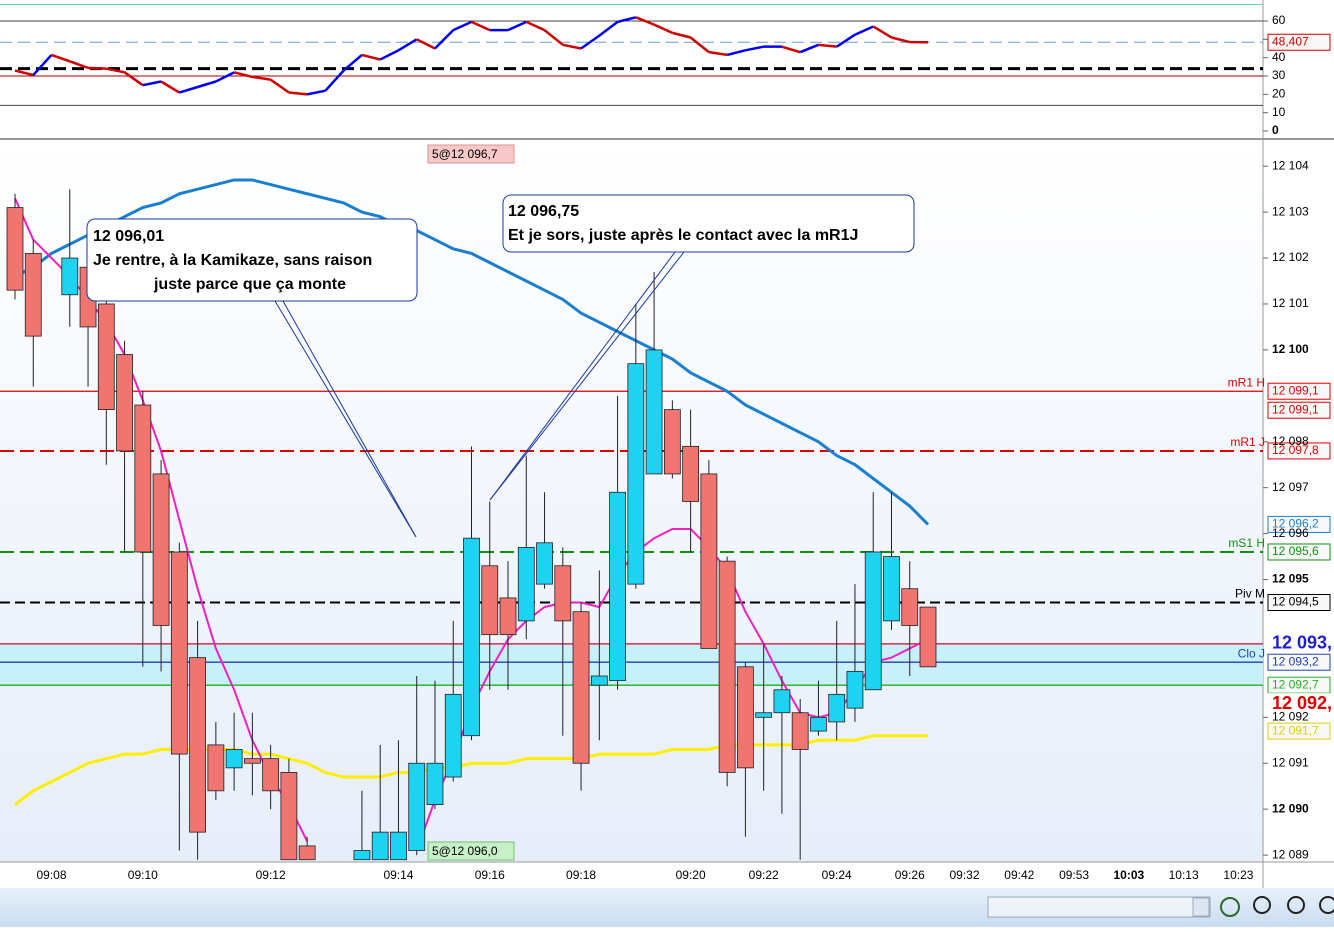 The image size is (1334, 932). What do you see at coordinates (398, 875) in the screenshot?
I see `x-tick-label: 09:14` at bounding box center [398, 875].